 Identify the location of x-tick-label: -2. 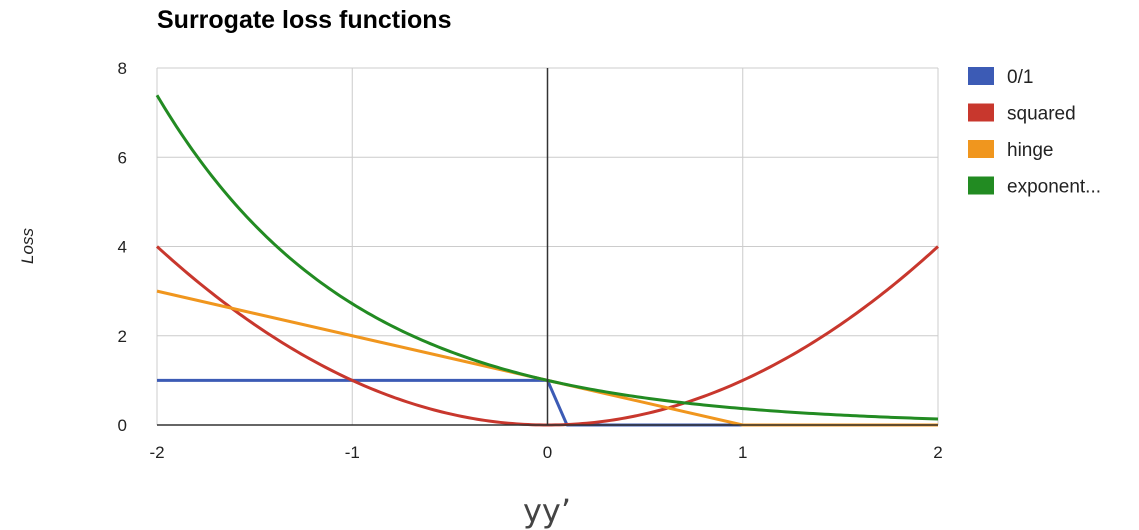
(156, 452).